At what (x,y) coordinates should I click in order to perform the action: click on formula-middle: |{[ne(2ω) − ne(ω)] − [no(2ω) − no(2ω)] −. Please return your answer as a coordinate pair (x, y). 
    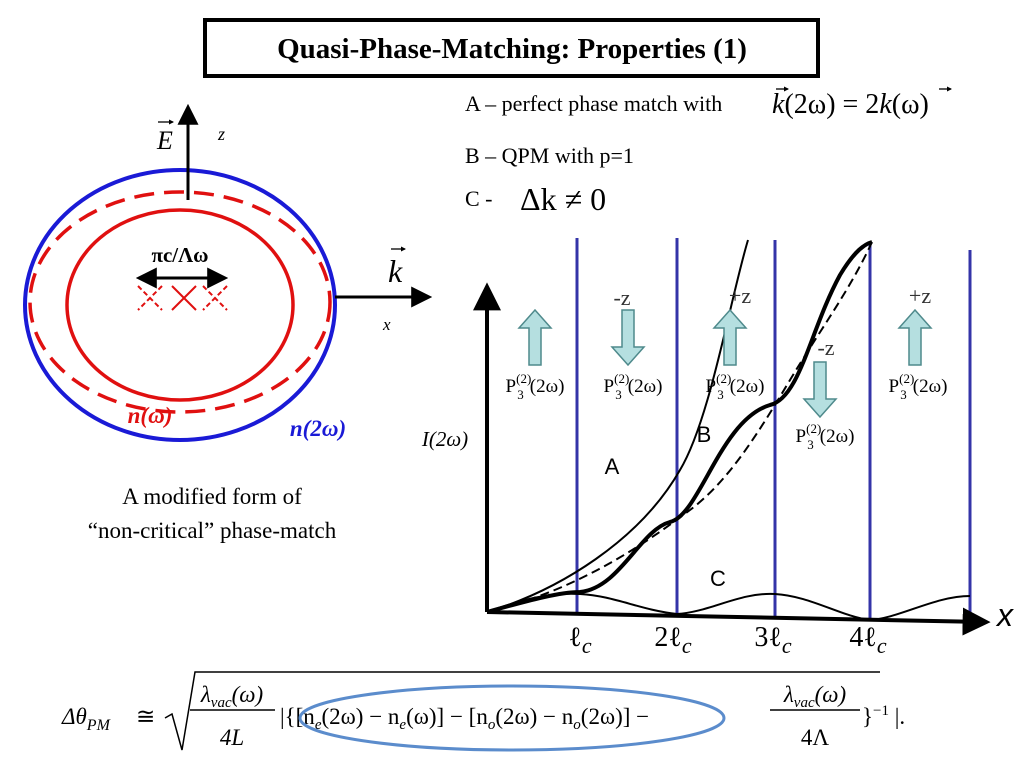
    Looking at the image, I should click on (464, 718).